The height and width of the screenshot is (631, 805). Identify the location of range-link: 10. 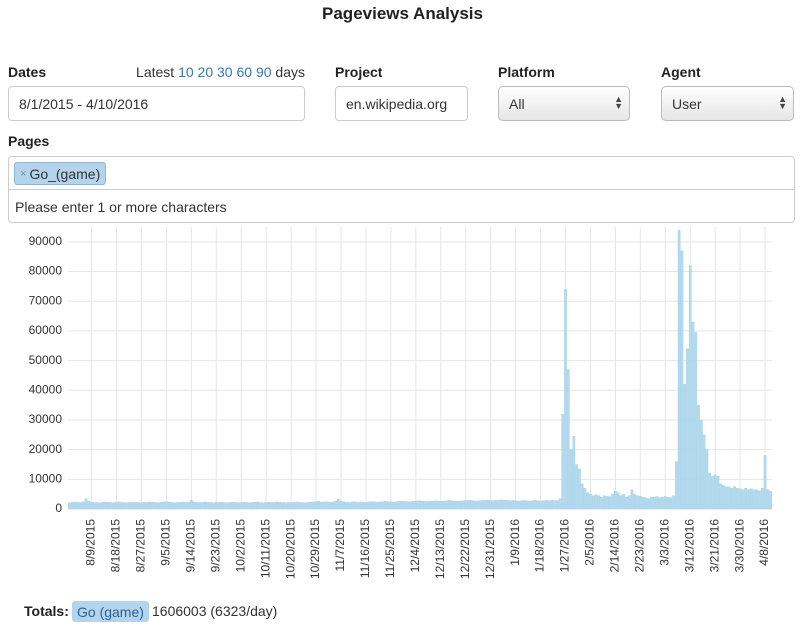
(186, 72).